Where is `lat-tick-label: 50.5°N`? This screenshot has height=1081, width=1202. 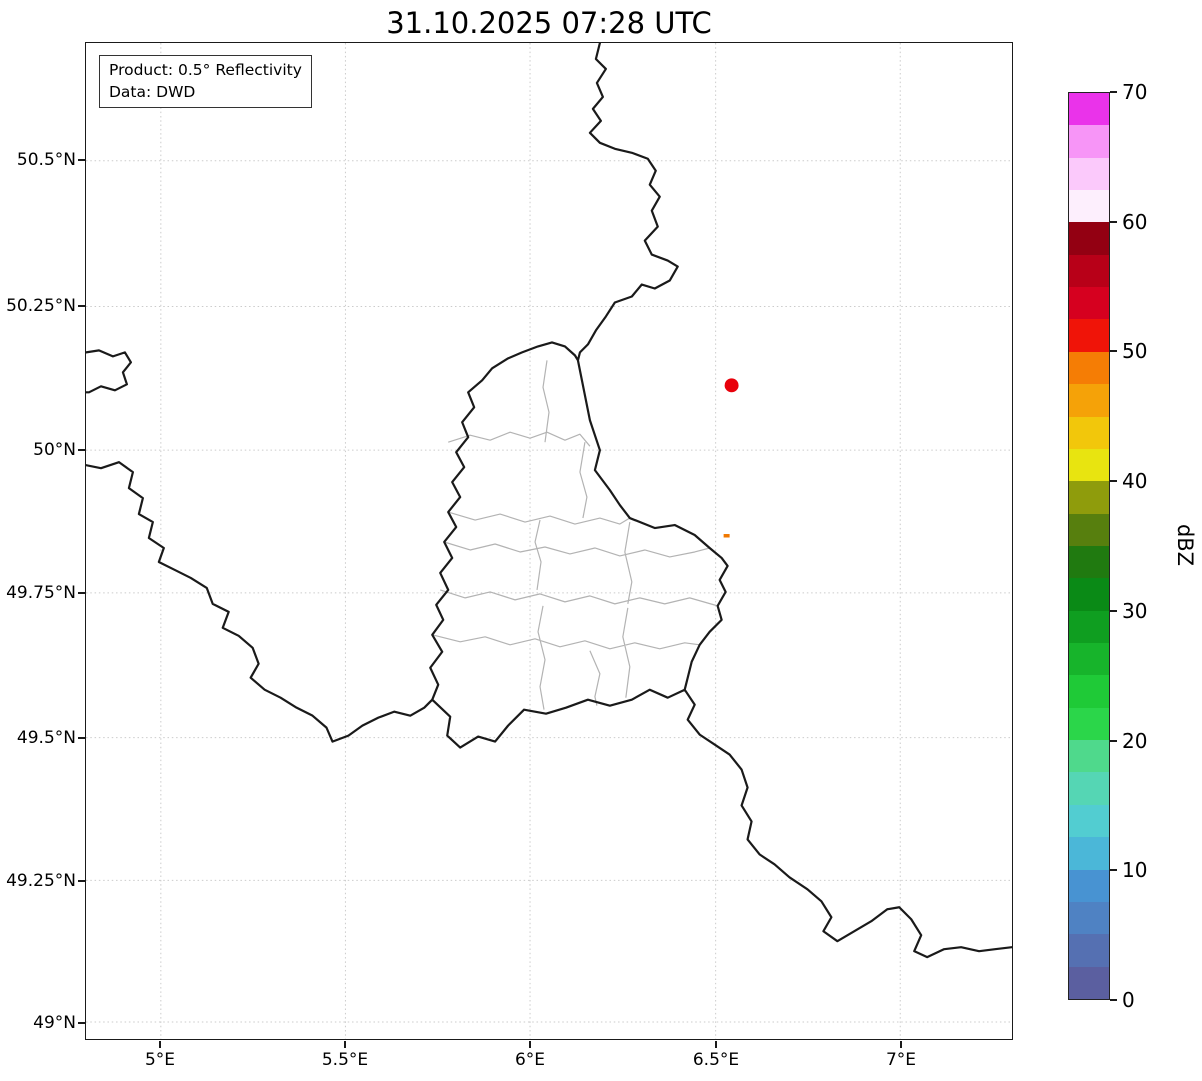 lat-tick-label: 50.5°N is located at coordinates (46, 160).